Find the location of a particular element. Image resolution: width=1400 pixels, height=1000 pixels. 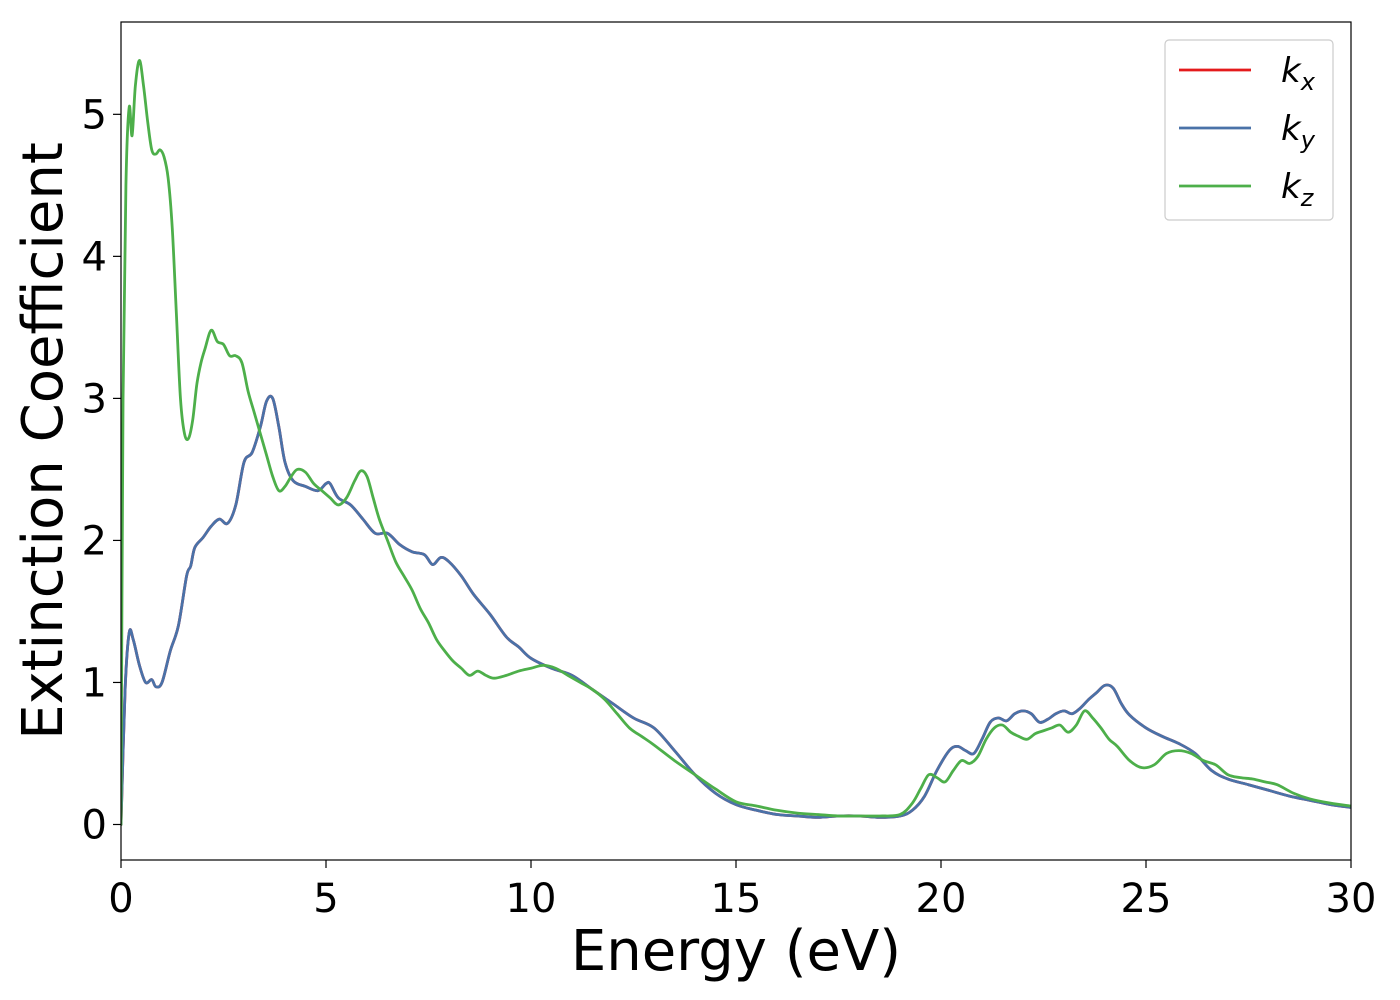

y-tick-label: 4 is located at coordinates (94, 257).